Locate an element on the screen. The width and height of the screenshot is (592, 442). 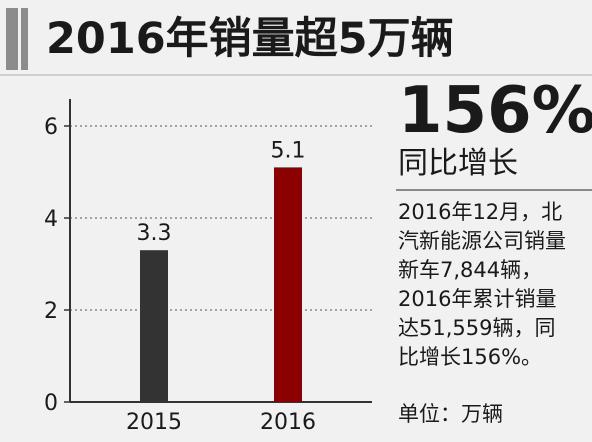
note-line: 汽新能源公司销量 is located at coordinates (482, 241).